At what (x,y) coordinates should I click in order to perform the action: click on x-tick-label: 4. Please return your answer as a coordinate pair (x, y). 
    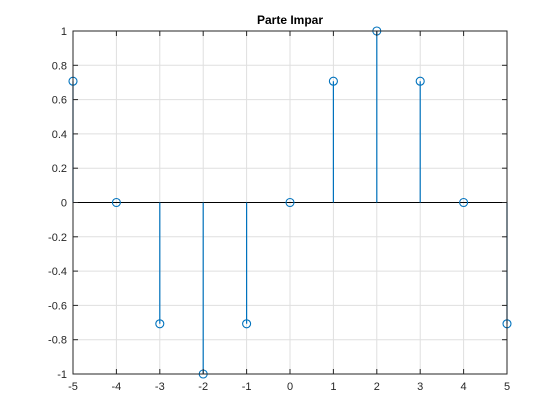
    Looking at the image, I should click on (464, 387).